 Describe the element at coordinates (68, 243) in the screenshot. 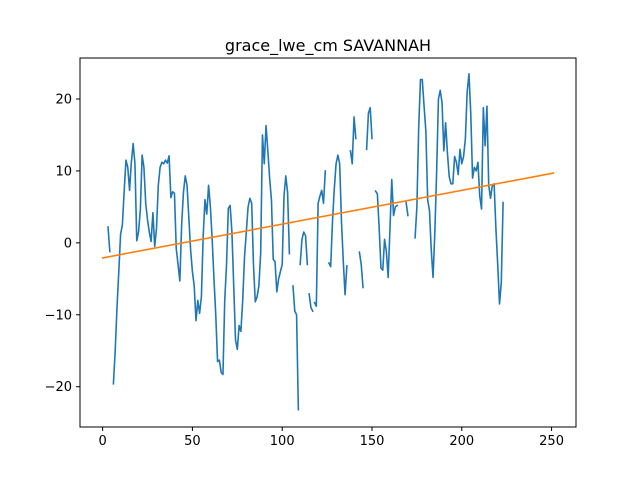

I see `y-tick-label: 0` at that location.